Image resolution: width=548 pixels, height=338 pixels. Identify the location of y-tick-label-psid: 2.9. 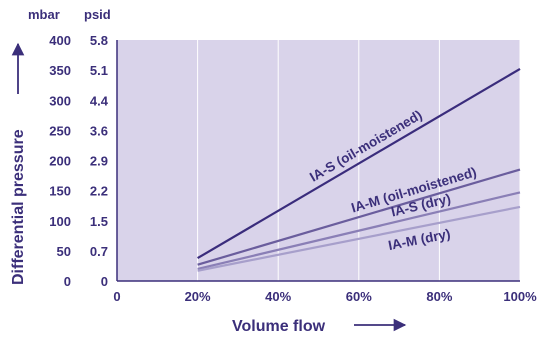
(99, 161).